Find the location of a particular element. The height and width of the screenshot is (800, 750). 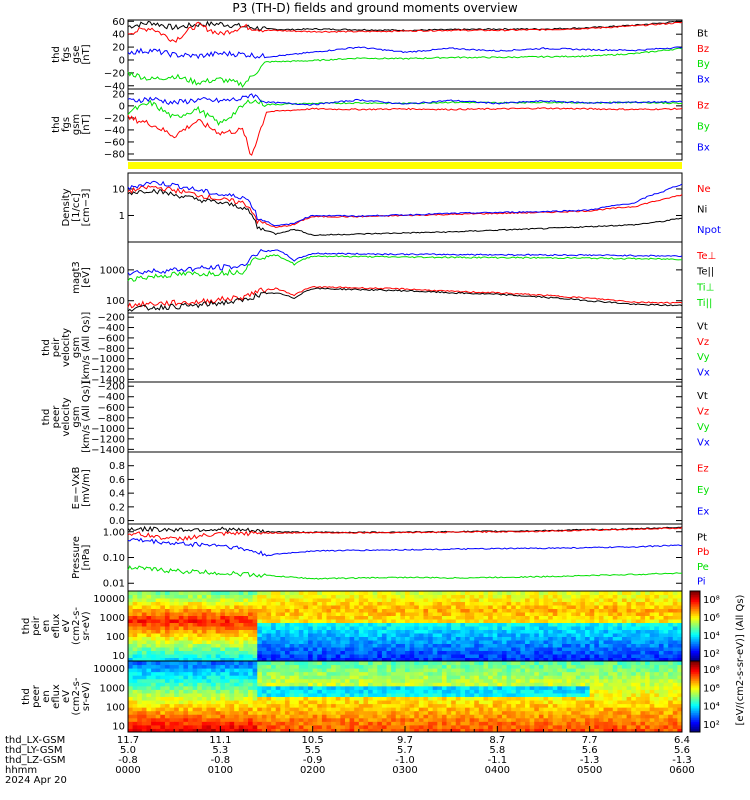

panel-frame is located at coordinates (405, 557).